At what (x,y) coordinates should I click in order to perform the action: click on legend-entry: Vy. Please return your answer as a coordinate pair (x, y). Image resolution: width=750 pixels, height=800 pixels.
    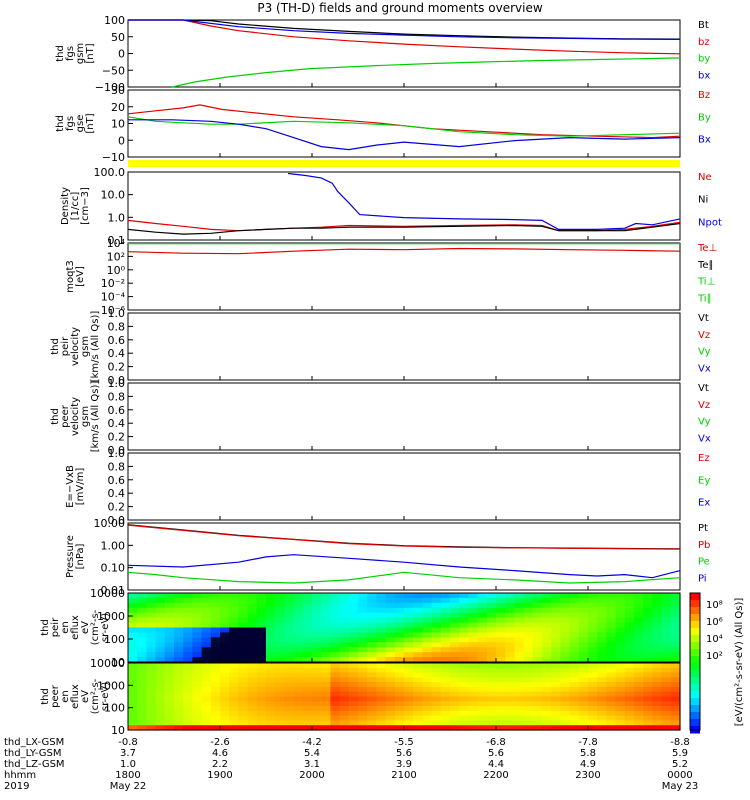
    Looking at the image, I should click on (704, 422).